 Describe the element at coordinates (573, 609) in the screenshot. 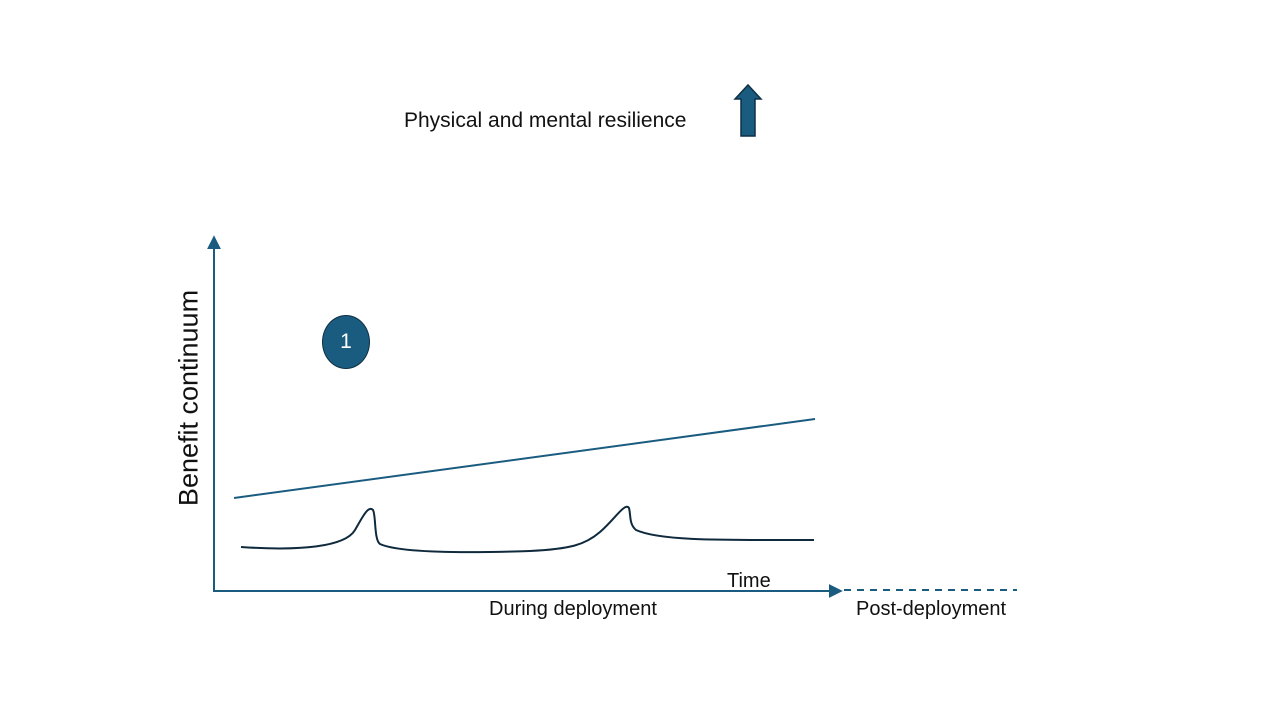

I see `phase-label-during: During deployment` at that location.